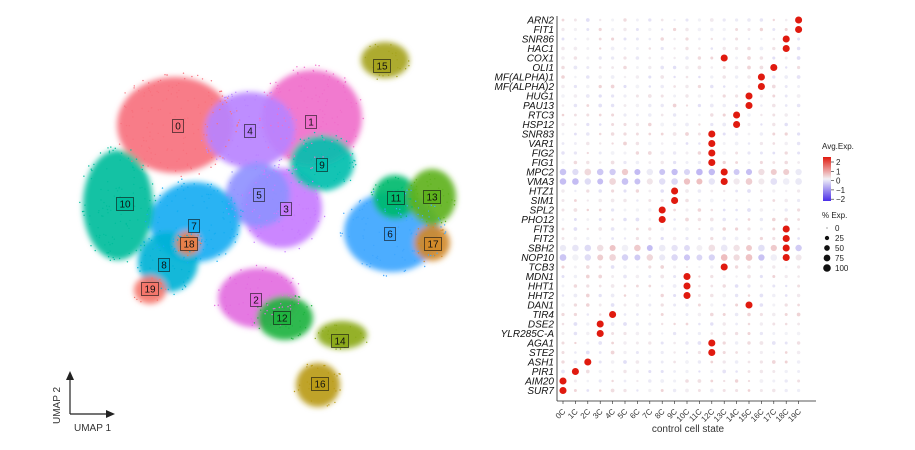  What do you see at coordinates (749, 210) in the screenshot?
I see `dot-SPL2-15C` at bounding box center [749, 210].